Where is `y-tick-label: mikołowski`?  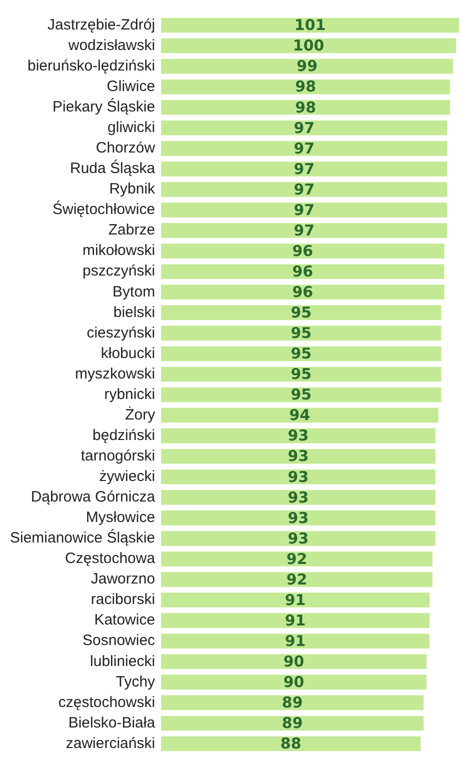
y-tick-label: mikołowski is located at coordinates (119, 251).